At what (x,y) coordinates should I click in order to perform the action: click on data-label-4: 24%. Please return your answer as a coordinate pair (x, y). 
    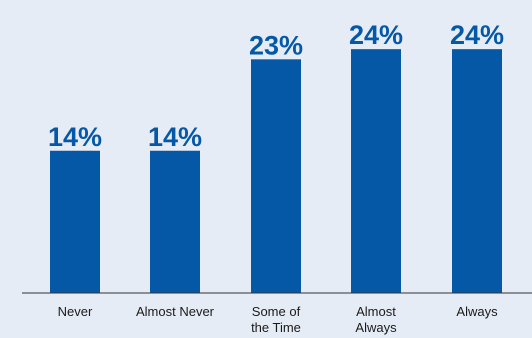
    Looking at the image, I should click on (376, 35).